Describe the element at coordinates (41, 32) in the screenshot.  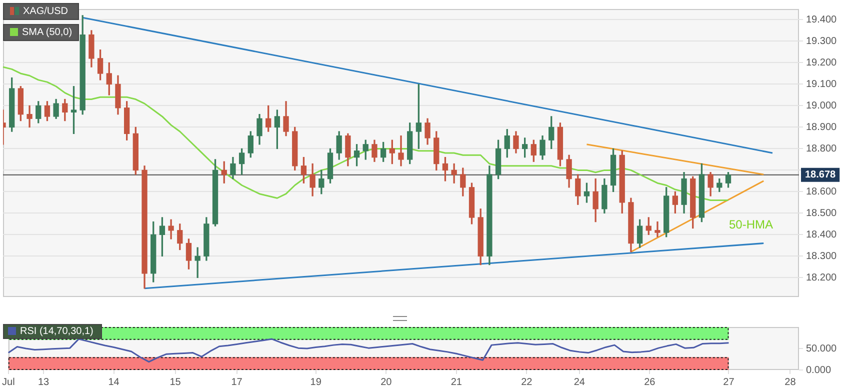
I see `legend-label: SMA (50,0)` at that location.